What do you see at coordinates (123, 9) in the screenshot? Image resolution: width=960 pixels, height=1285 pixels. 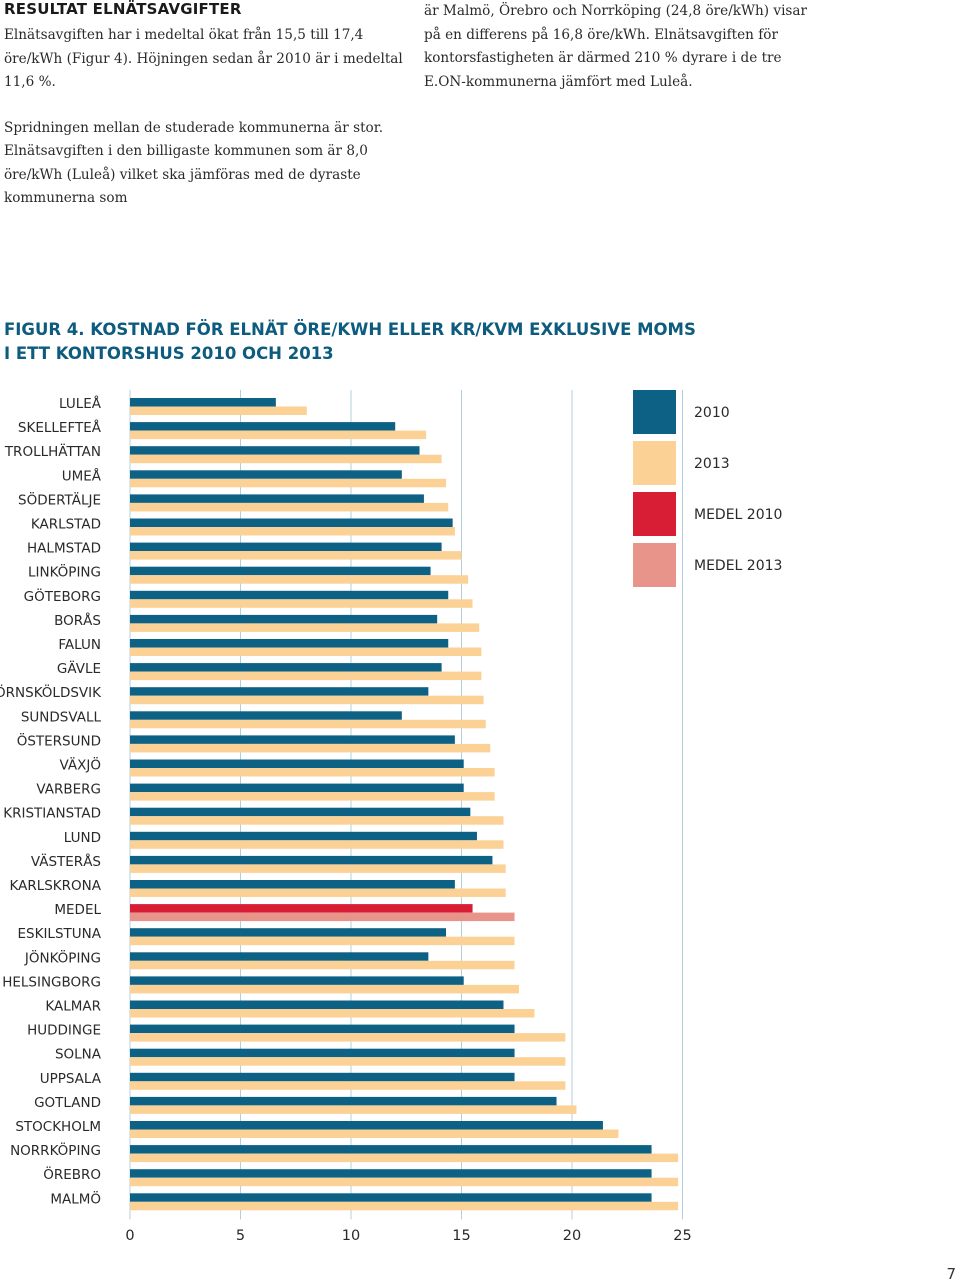 I see `section-heading: RESULTAT ELNÄTSAVGIFTER` at bounding box center [123, 9].